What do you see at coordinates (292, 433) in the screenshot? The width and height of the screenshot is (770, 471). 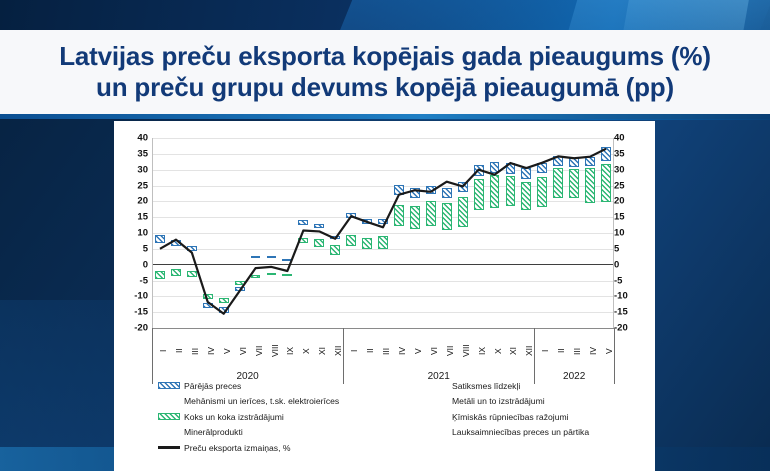 I see `legend-item: Minerālprodukti` at bounding box center [292, 433].